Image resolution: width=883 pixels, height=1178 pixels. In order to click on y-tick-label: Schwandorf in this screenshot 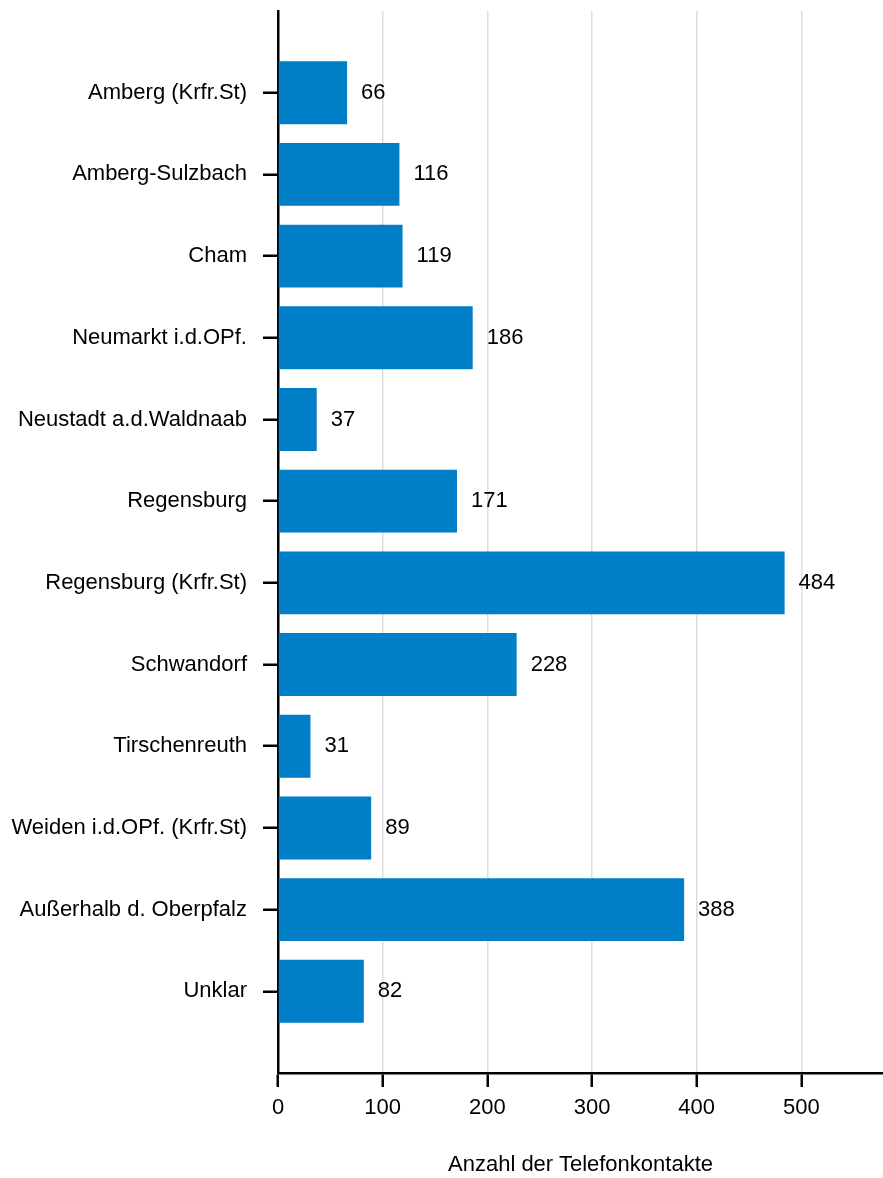, I will do `click(189, 663)`.